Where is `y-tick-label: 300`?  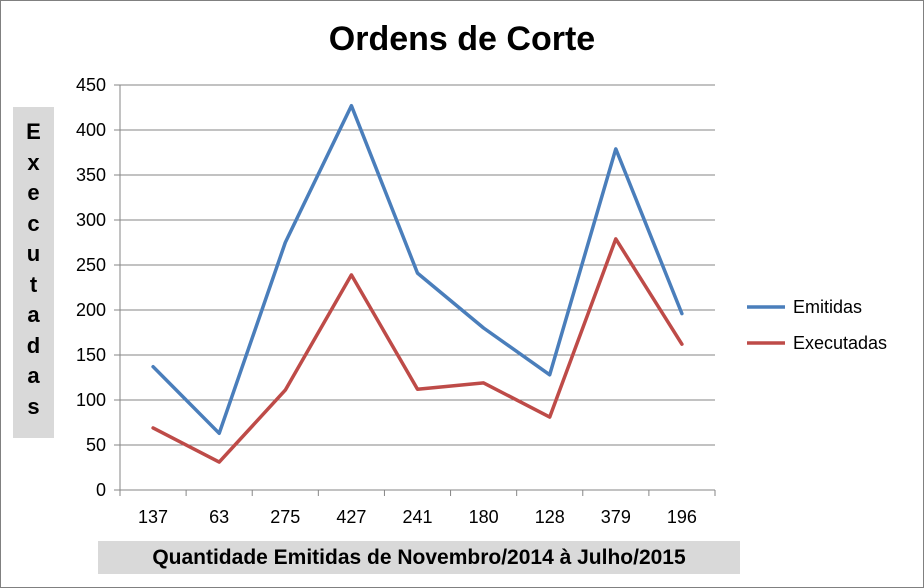
y-tick-label: 300 is located at coordinates (91, 220).